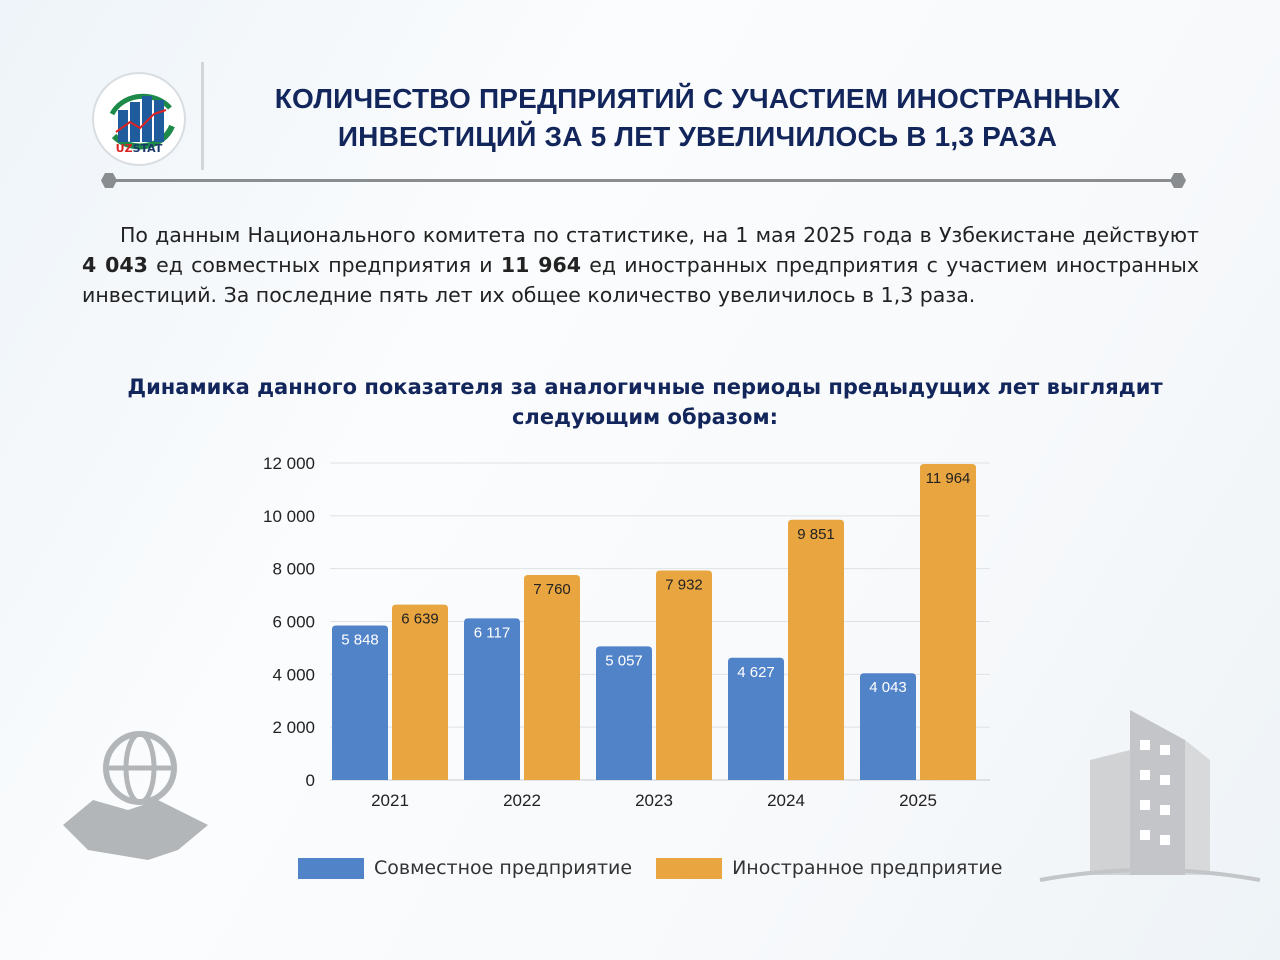  Describe the element at coordinates (503, 868) in the screenshot. I see `legend-label-joint: Совместное предприятие` at that location.